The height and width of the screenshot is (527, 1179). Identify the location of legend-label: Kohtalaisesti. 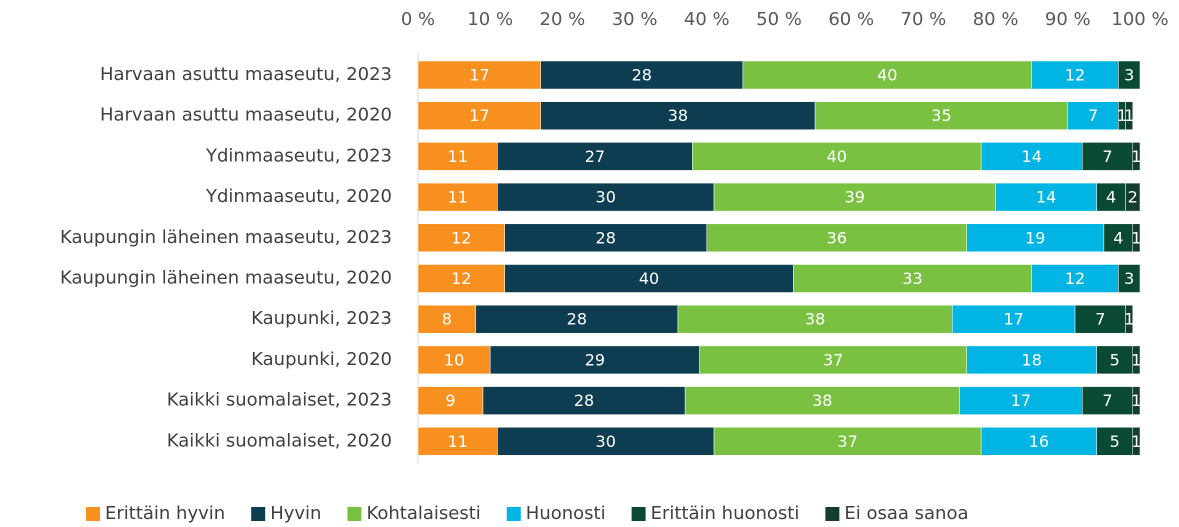
(423, 513).